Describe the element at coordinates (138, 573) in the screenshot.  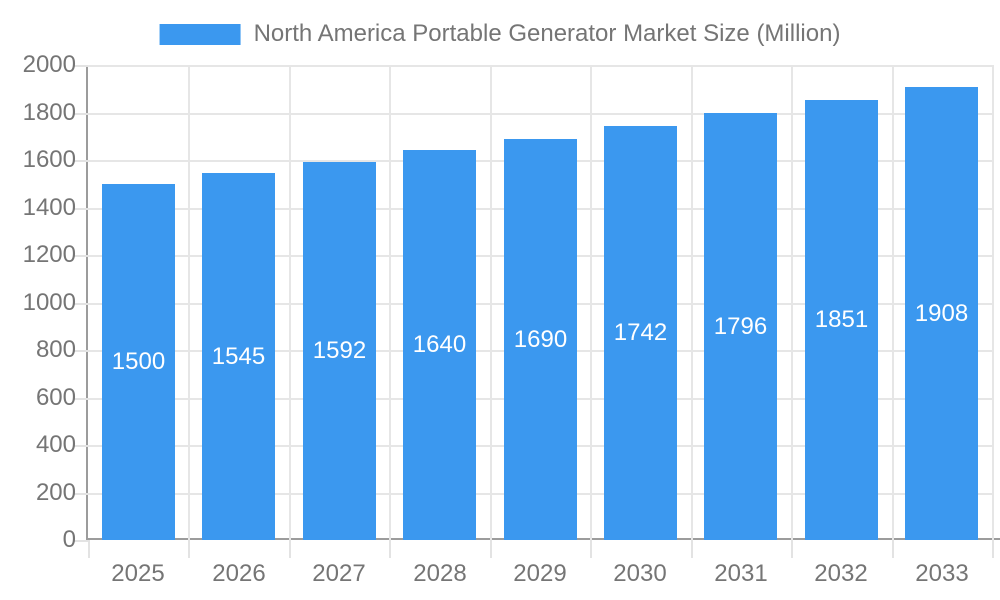
I see `x-axis-label: 2025` at that location.